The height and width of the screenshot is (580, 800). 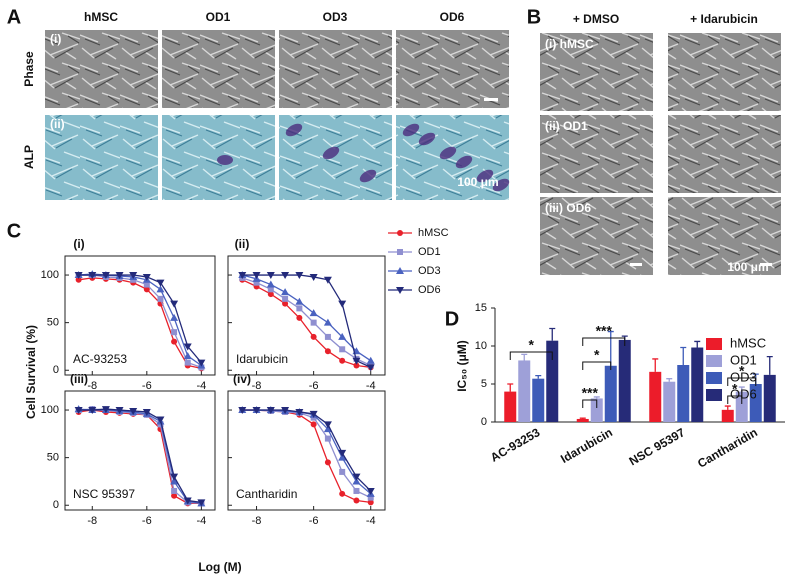 What do you see at coordinates (724, 19) in the screenshot?
I see `column-header: + Idarubicin` at bounding box center [724, 19].